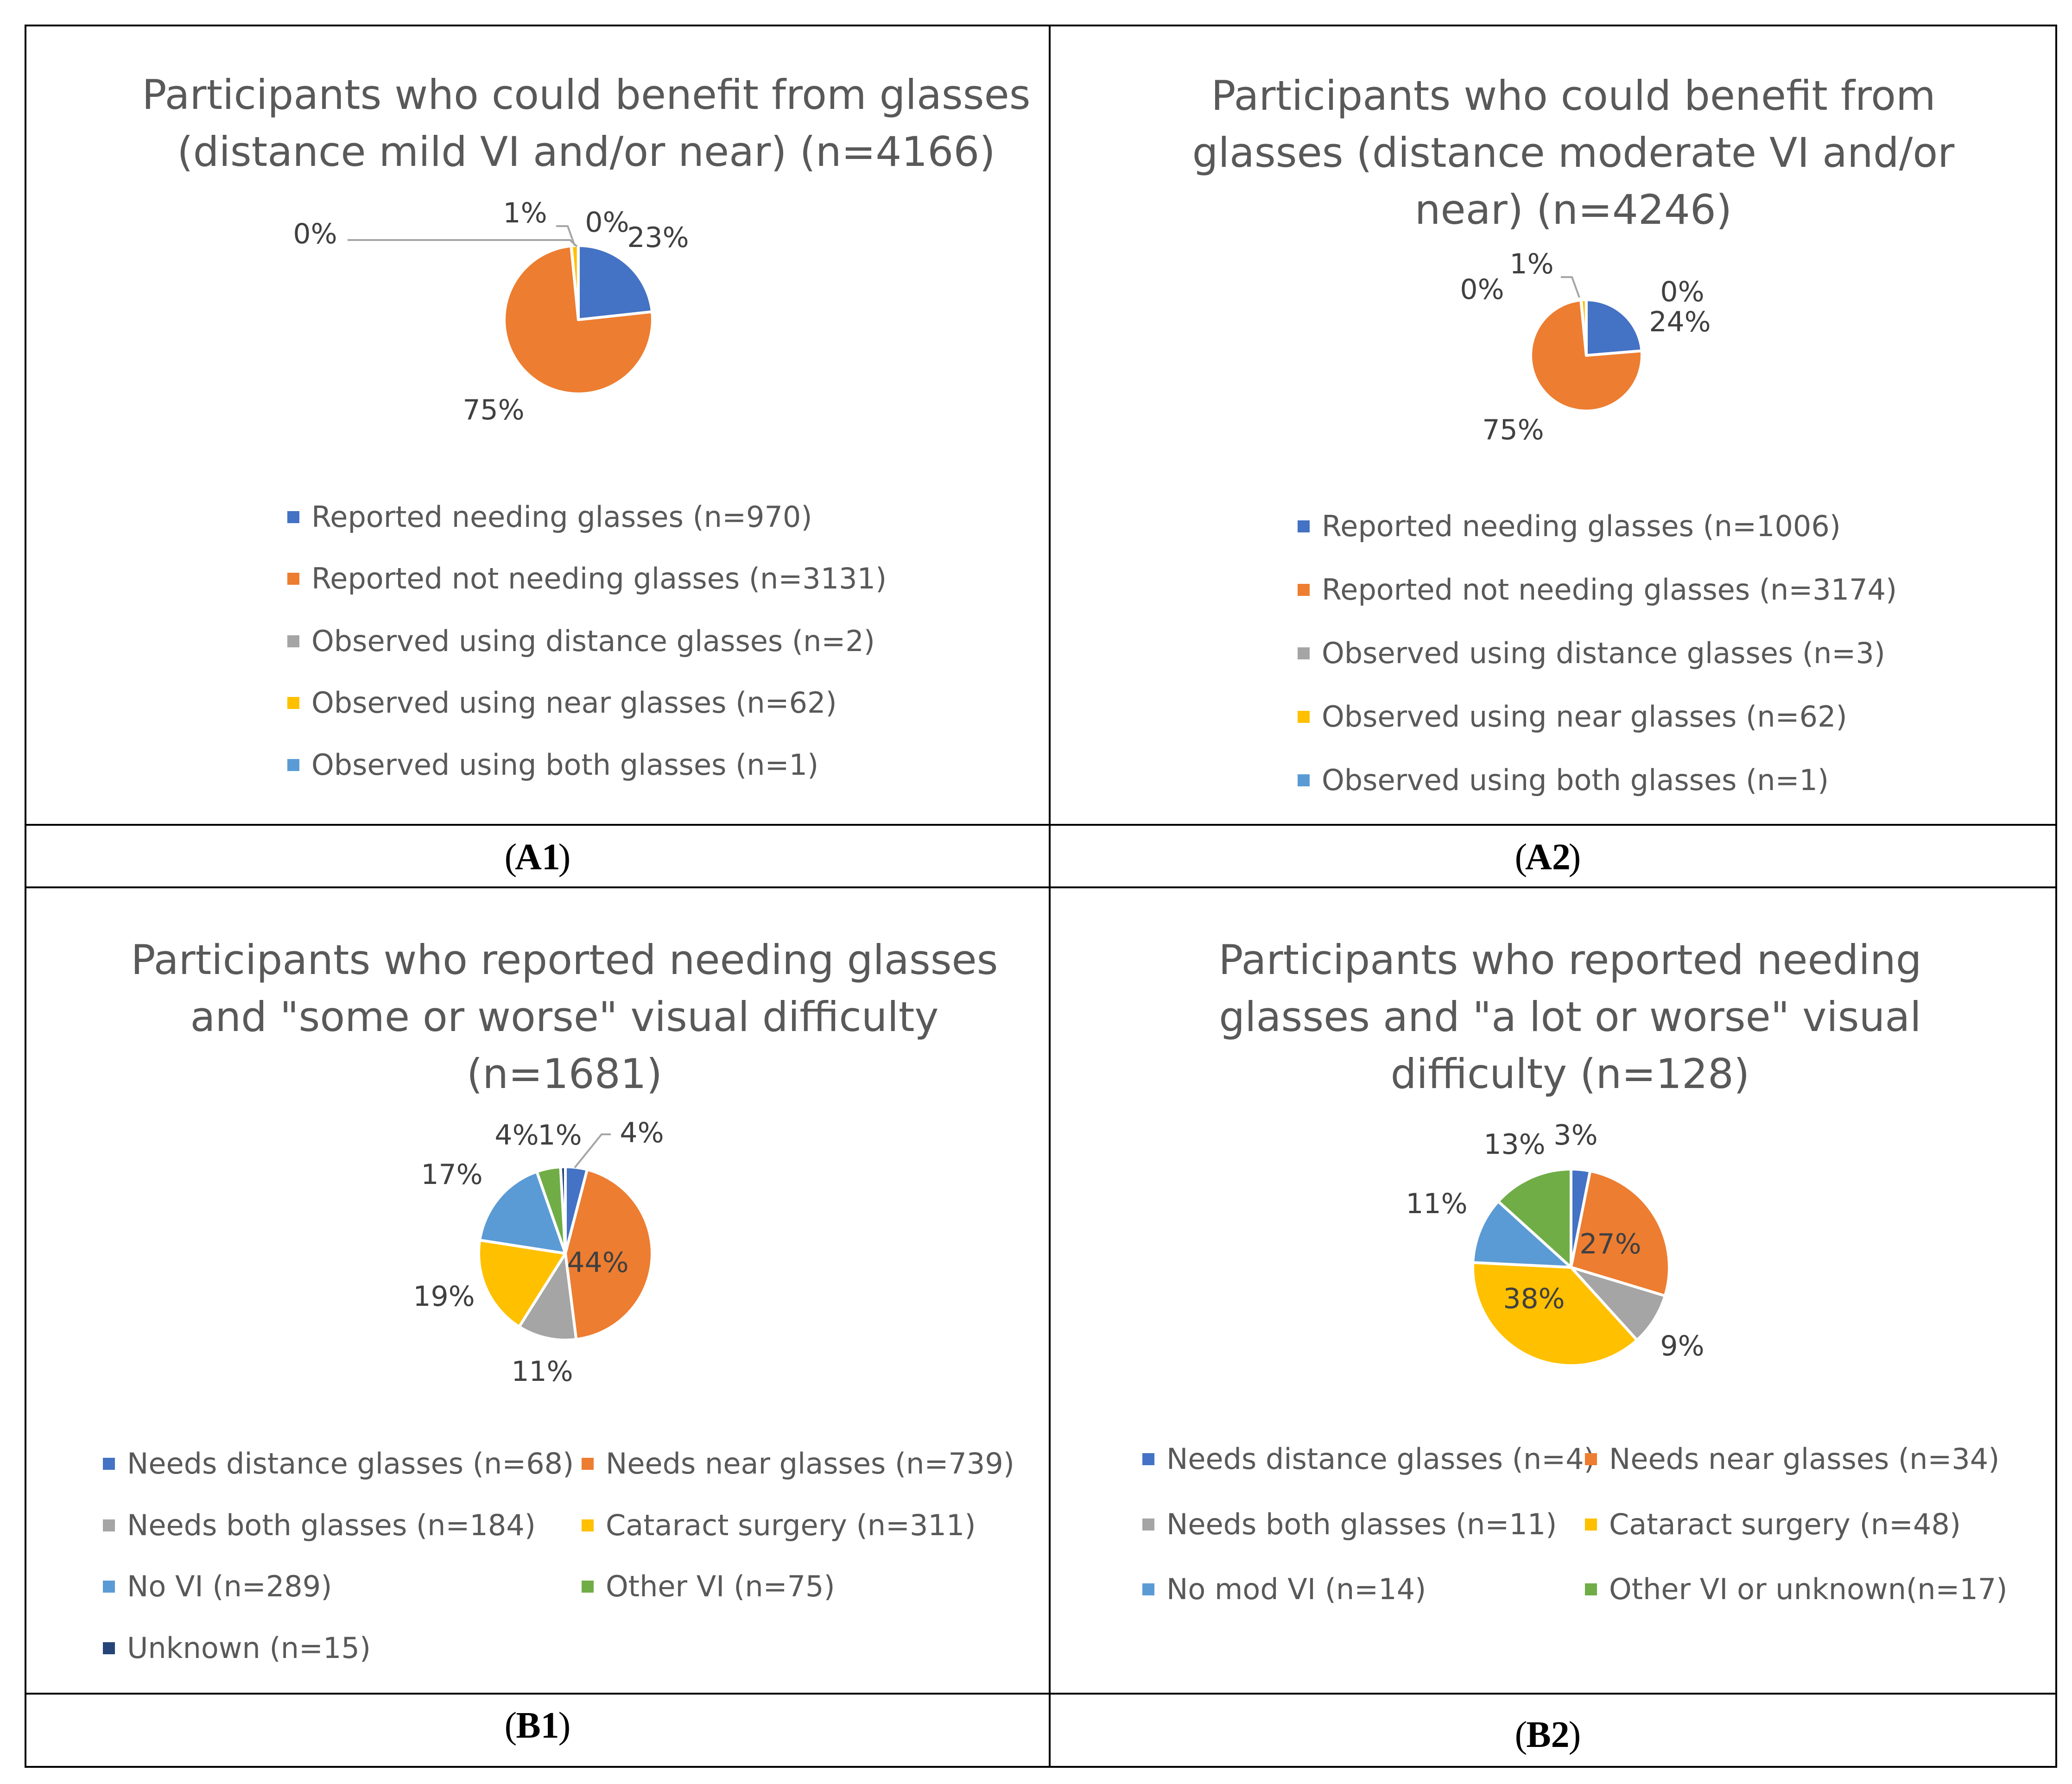 This screenshot has height=1784, width=2072. Describe the element at coordinates (720, 1586) in the screenshot. I see `legend-entry-label: Other VI (n=75)` at that location.